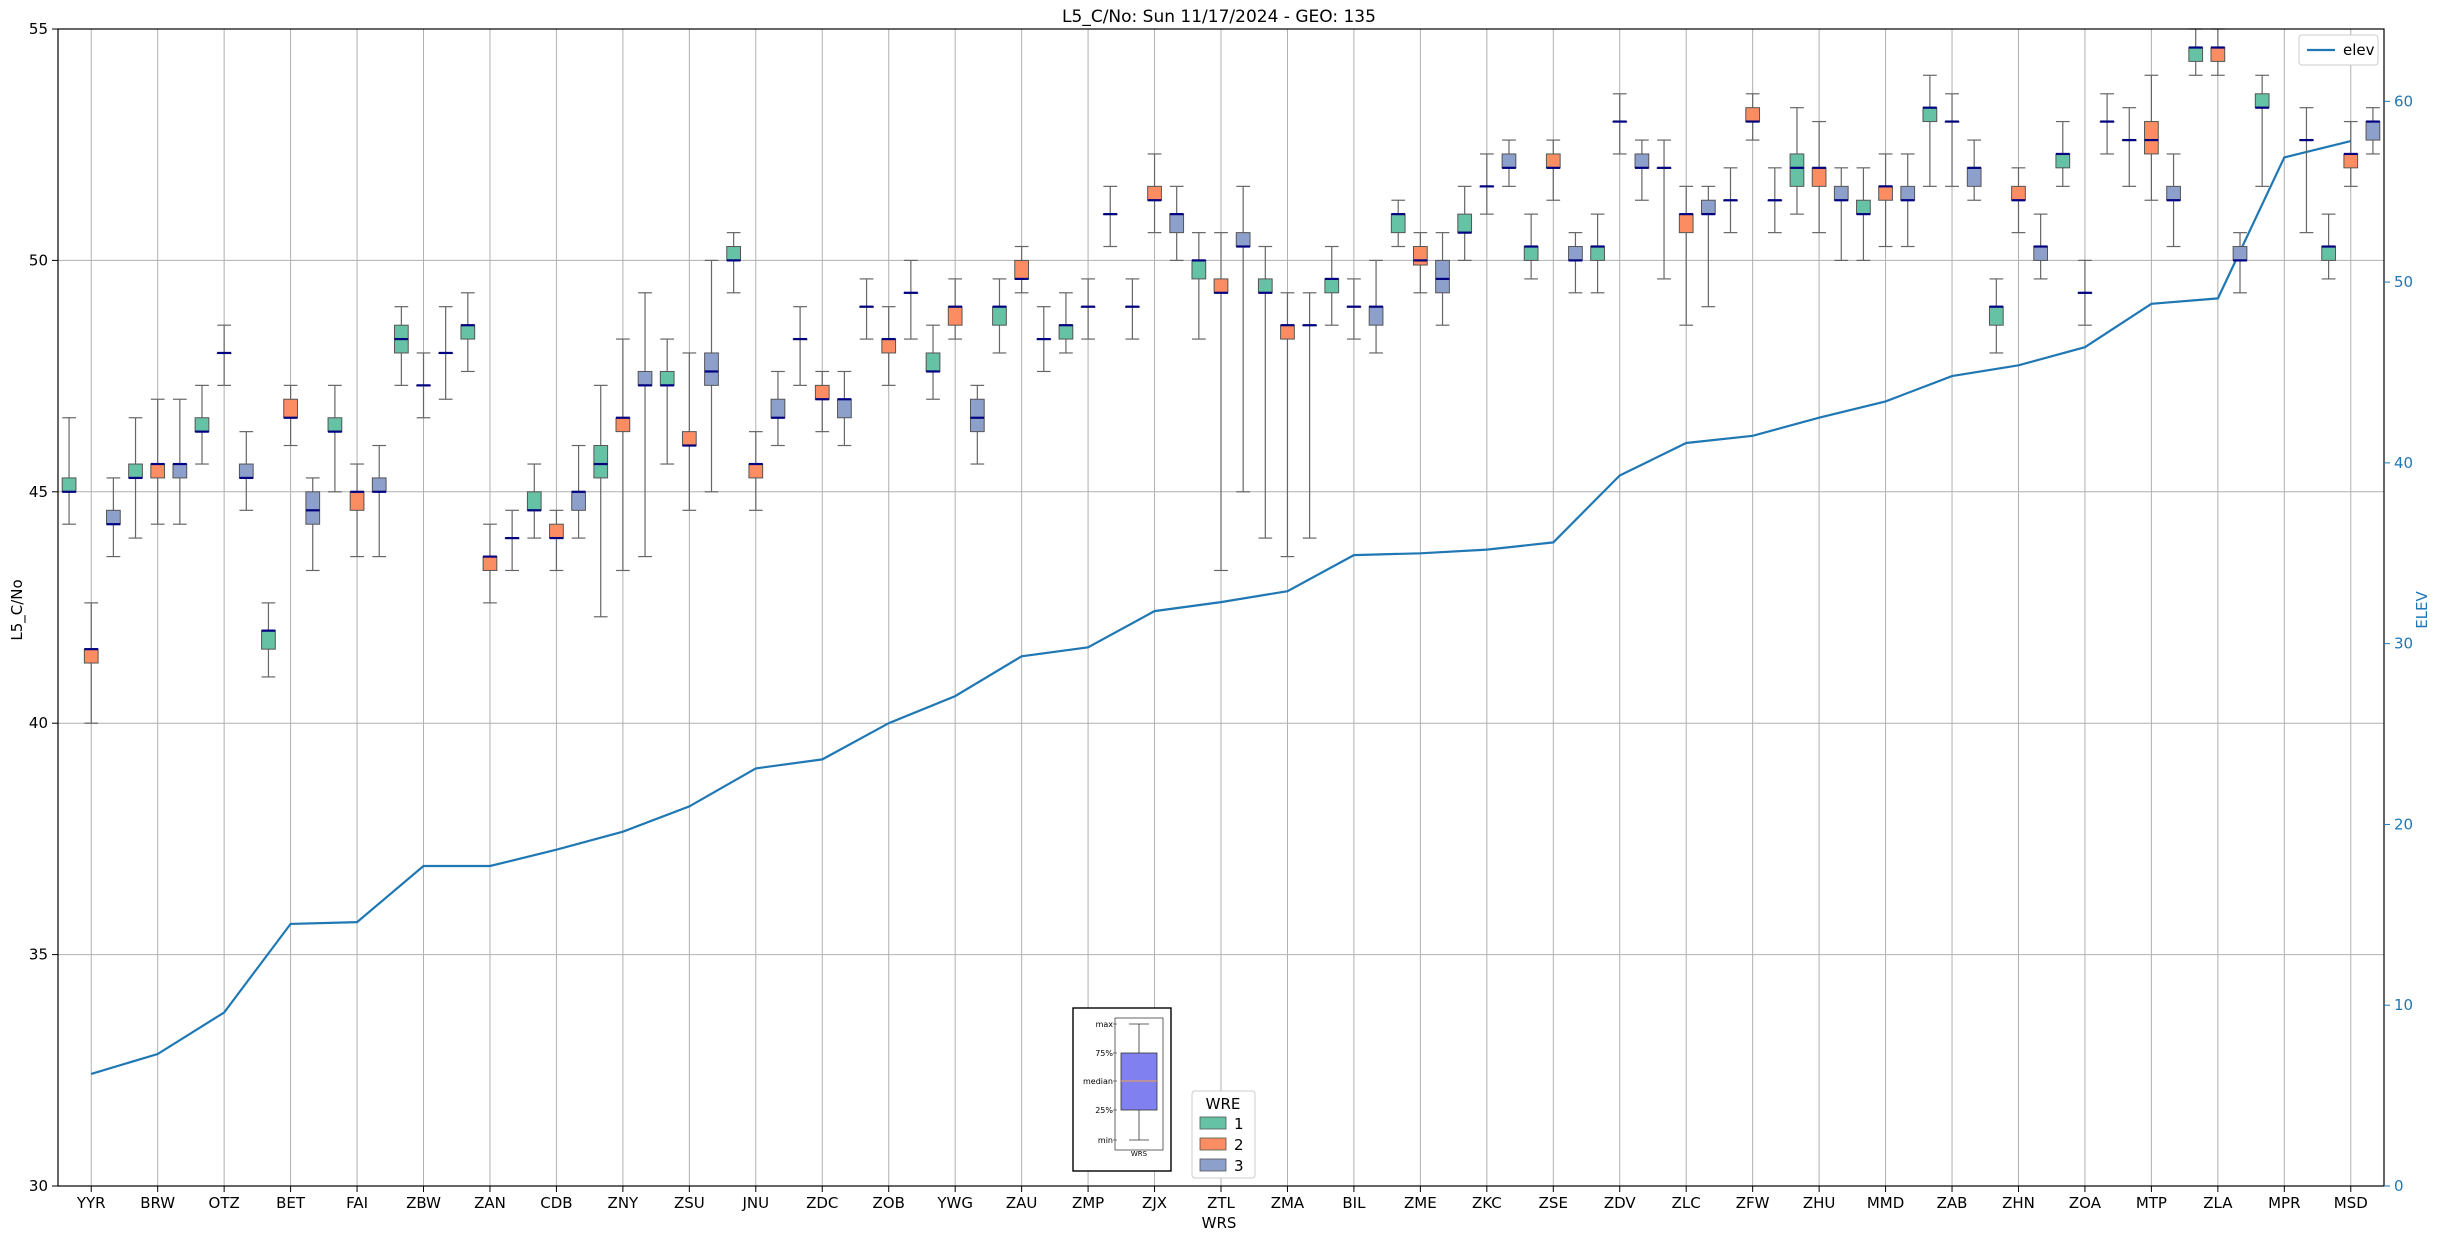 The height and width of the screenshot is (1238, 2439). Describe the element at coordinates (1420, 1203) in the screenshot. I see `x-tick-label: ZME` at that location.